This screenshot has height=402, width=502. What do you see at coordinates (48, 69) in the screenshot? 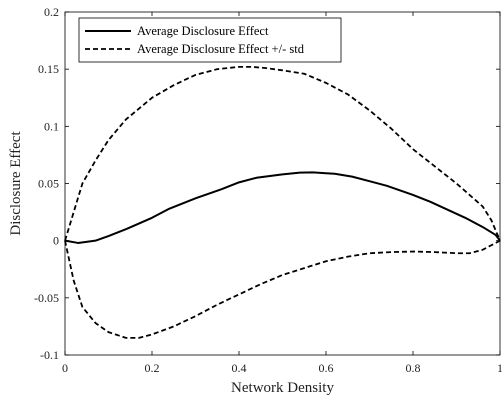
I see `y-tick-label: 0.15` at bounding box center [48, 69].